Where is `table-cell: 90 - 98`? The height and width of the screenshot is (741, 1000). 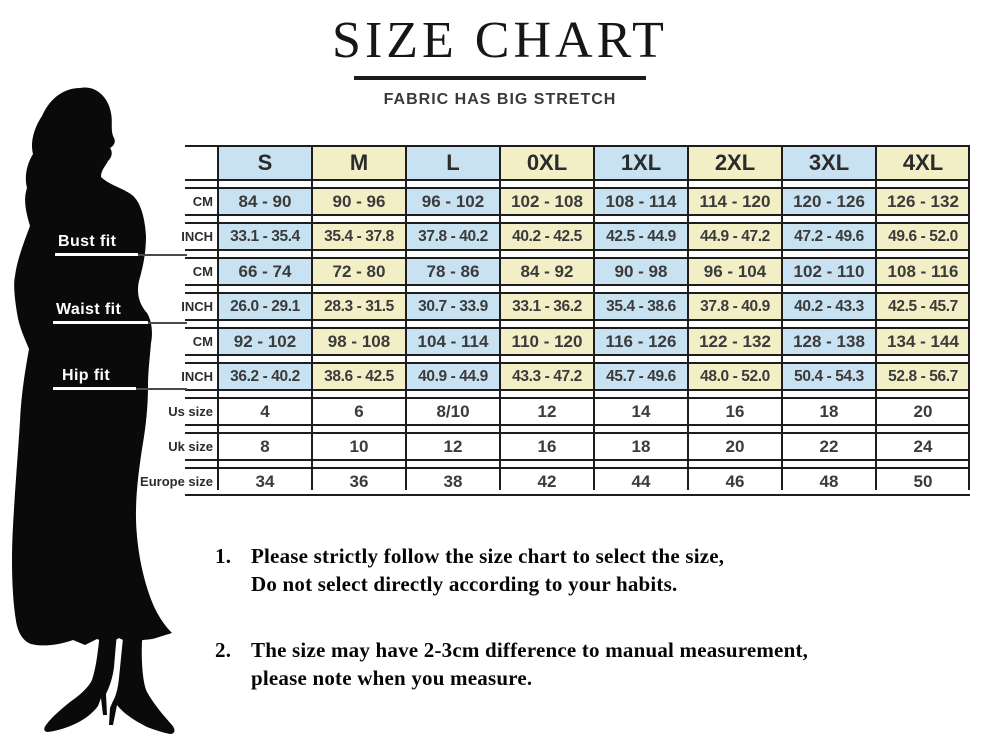 table-cell: 90 - 98 is located at coordinates (641, 271).